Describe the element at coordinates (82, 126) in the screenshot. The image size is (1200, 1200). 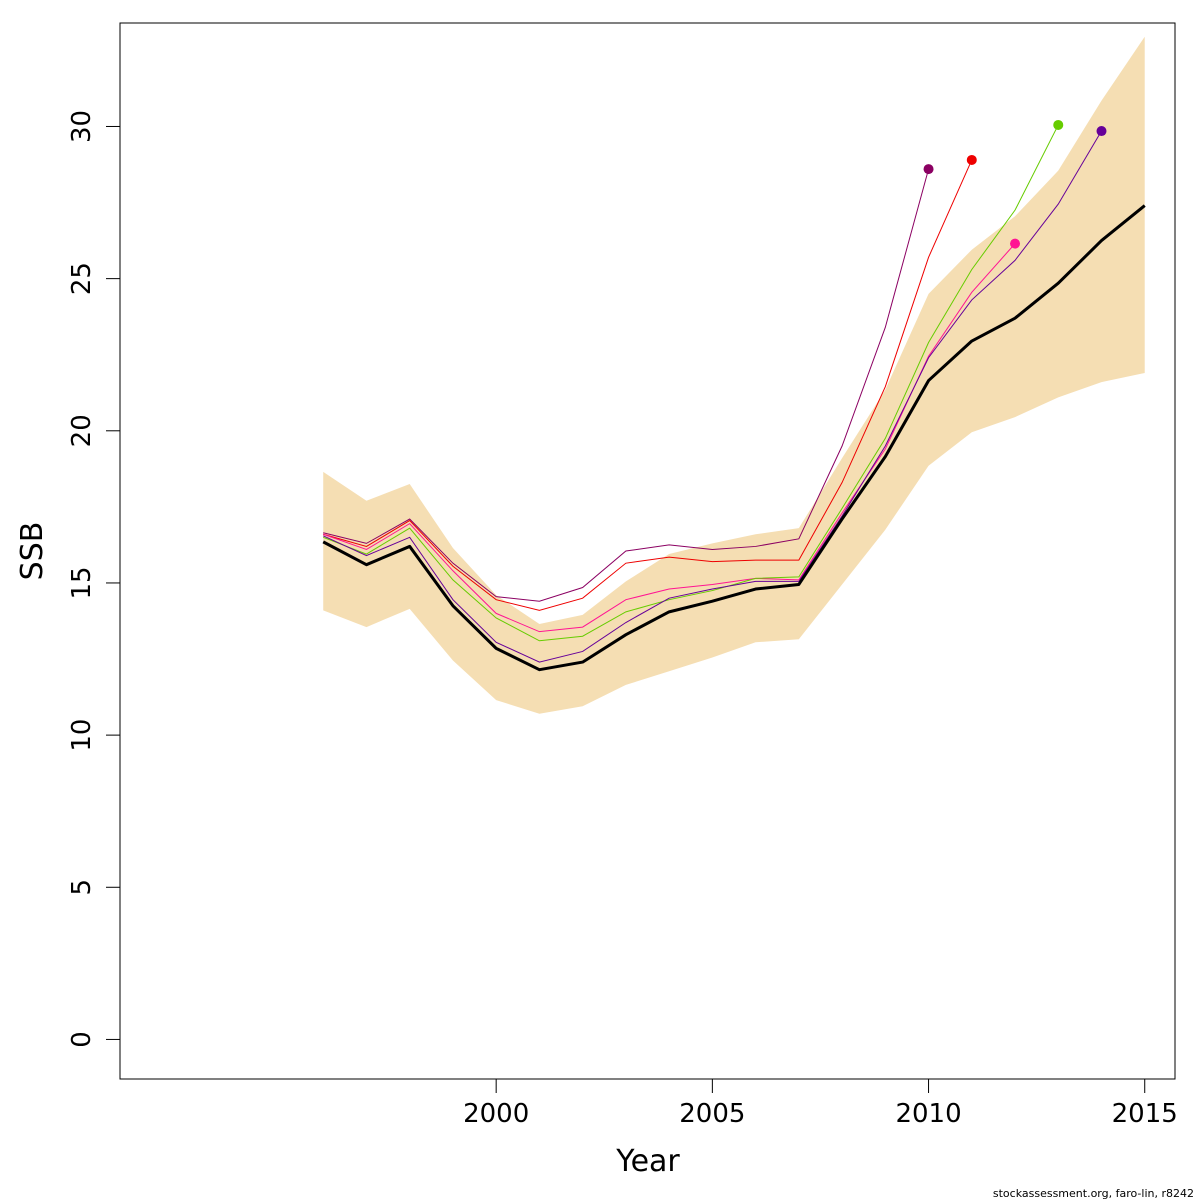
I see `y-tick-label: 30` at that location.